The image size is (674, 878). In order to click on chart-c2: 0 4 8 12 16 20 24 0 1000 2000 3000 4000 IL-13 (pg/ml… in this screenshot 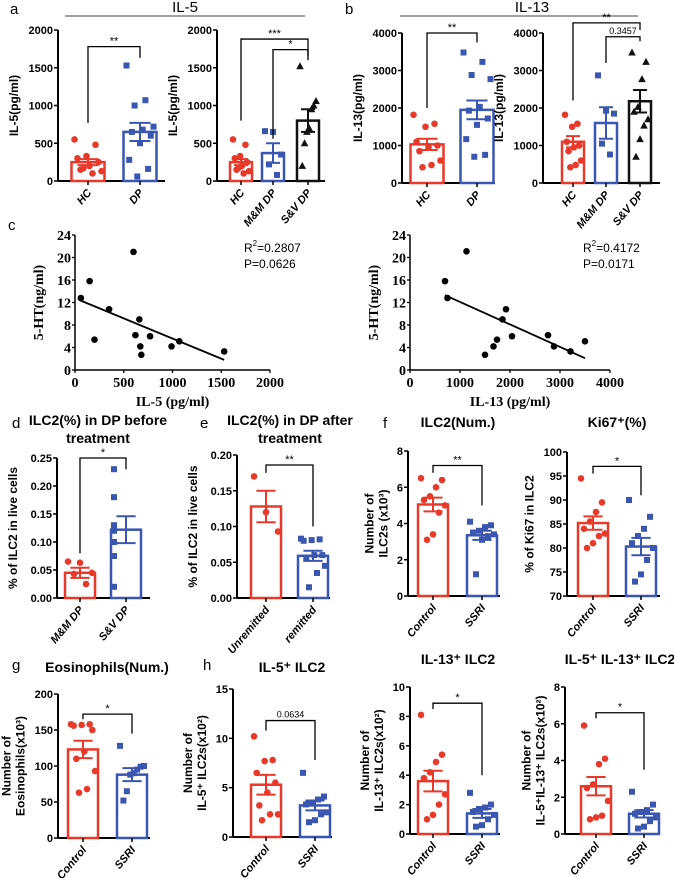, I will do `click(503, 319)`.